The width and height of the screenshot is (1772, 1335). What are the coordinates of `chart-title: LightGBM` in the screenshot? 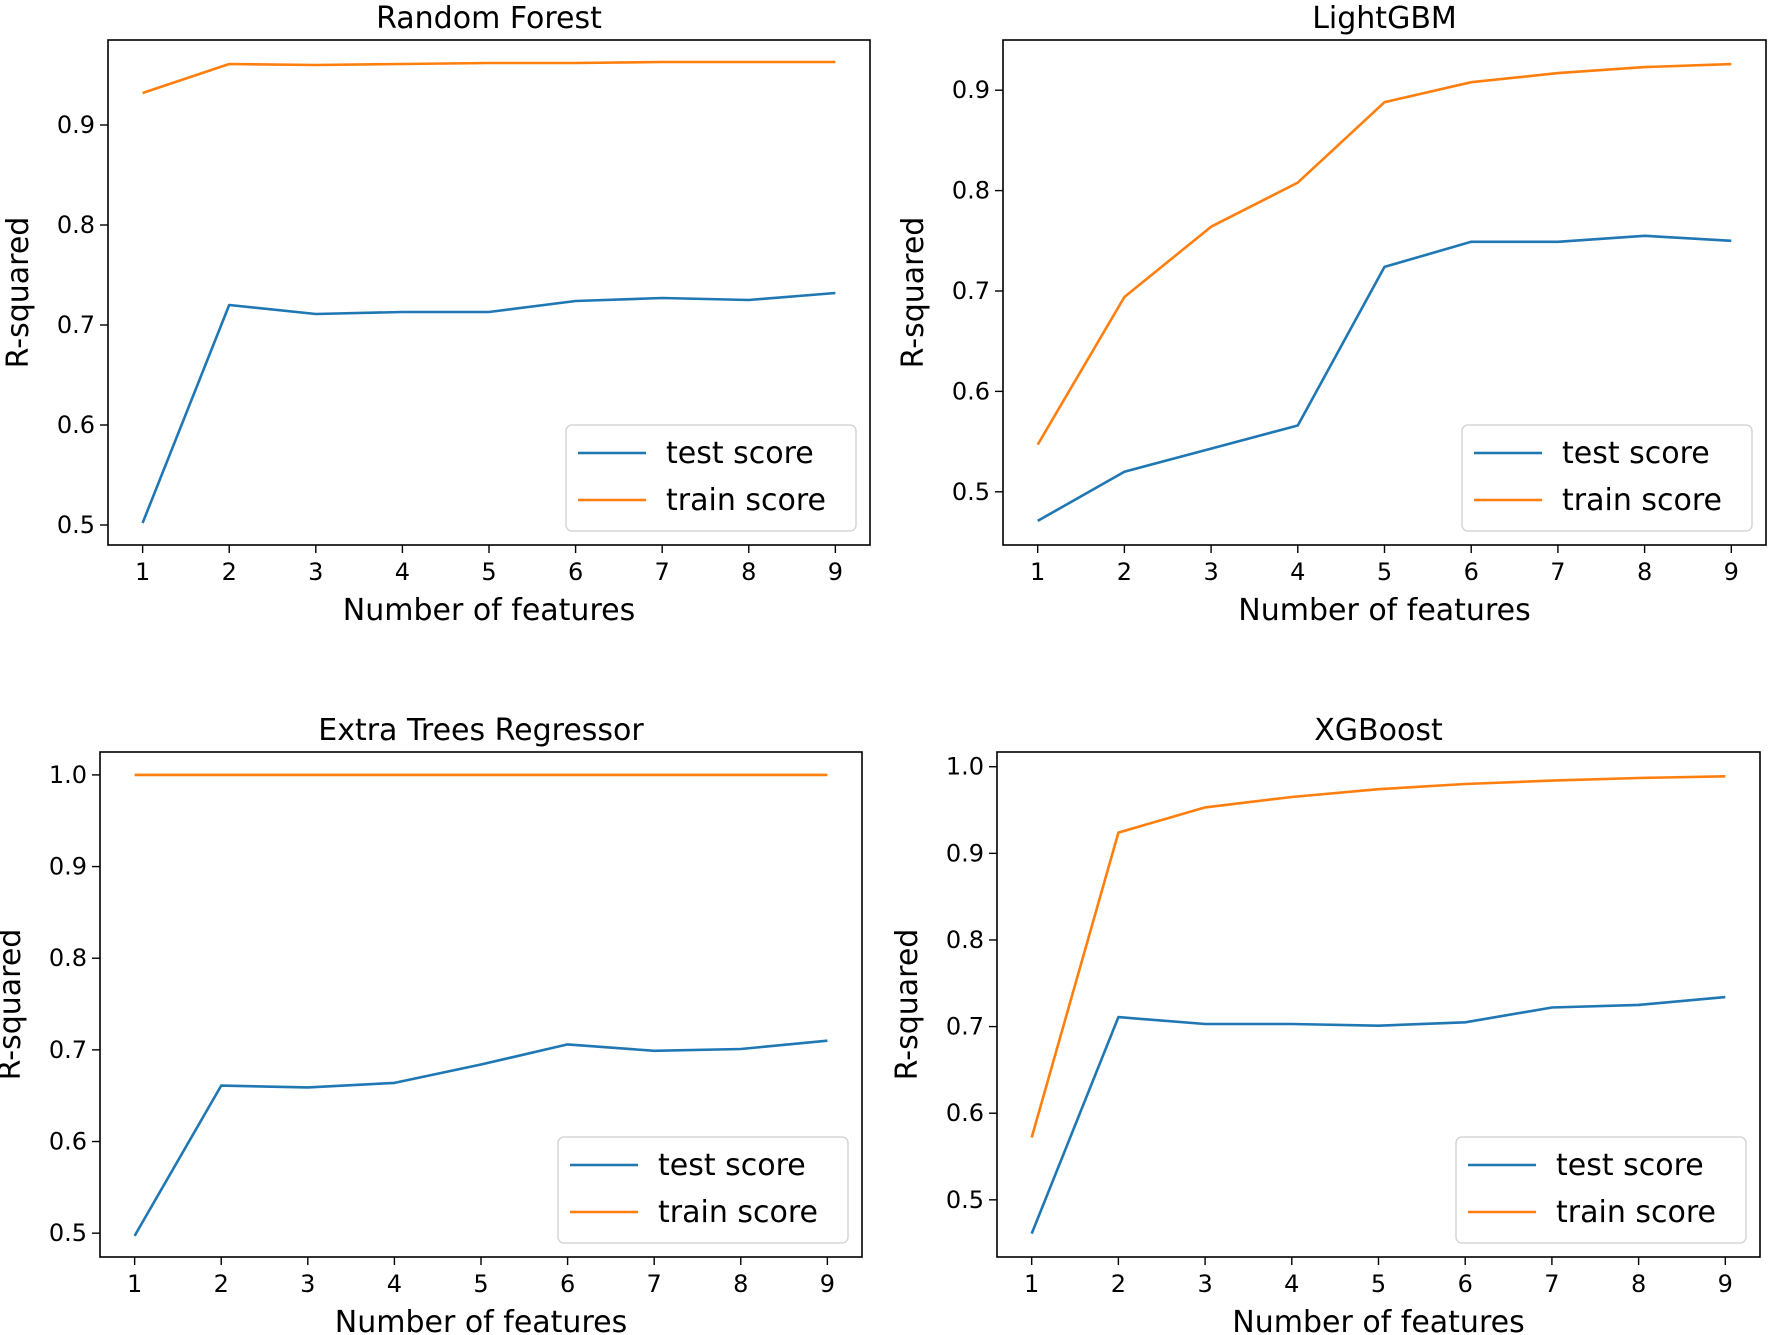 It's located at (1384, 18).